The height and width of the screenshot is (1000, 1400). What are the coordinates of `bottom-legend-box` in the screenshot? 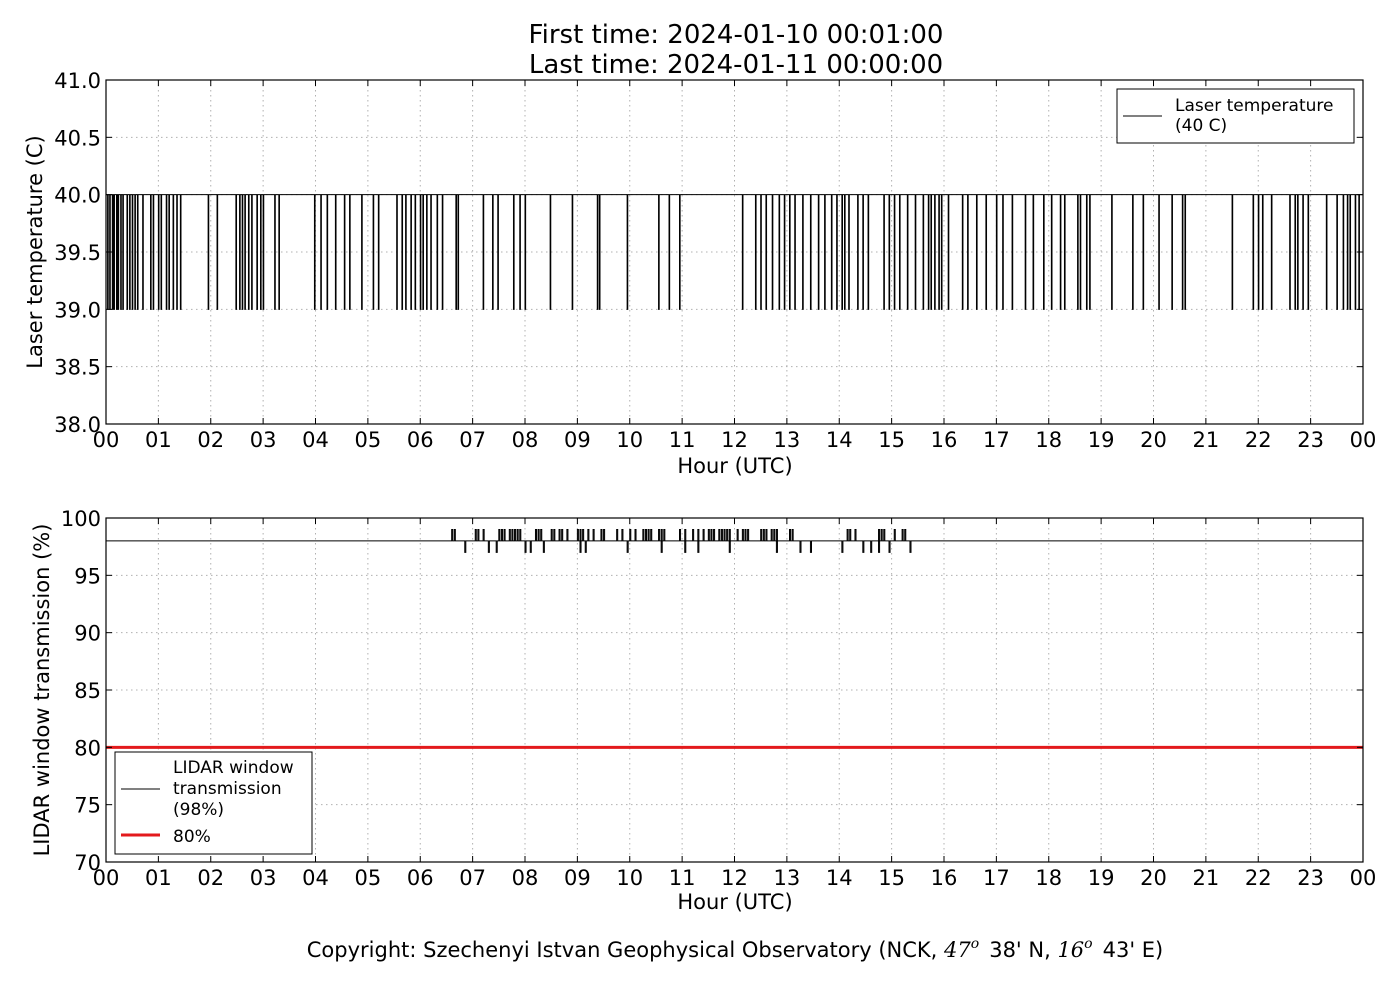 It's located at (213, 803).